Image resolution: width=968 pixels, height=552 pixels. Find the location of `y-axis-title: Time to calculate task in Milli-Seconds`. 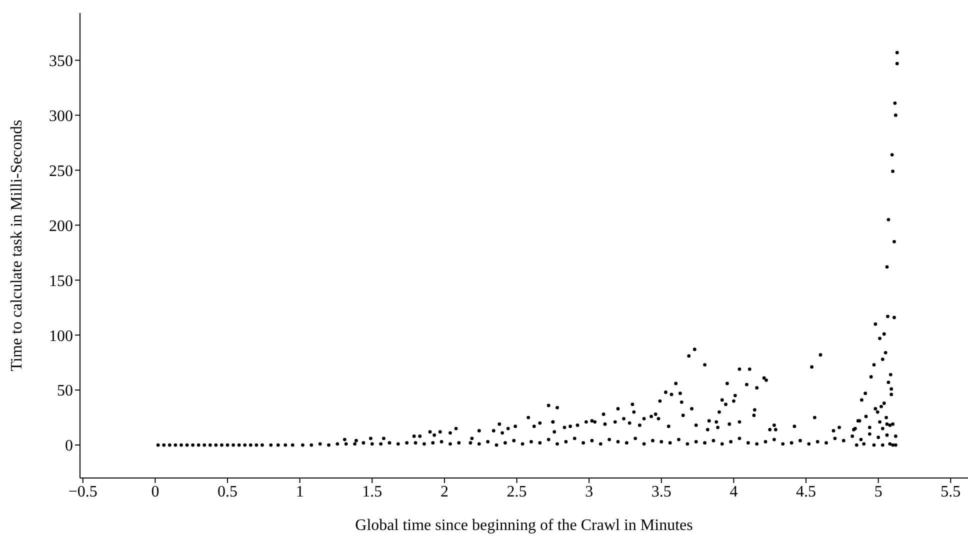

y-axis-title: Time to calculate task in Milli-Seconds is located at coordinates (17, 246).